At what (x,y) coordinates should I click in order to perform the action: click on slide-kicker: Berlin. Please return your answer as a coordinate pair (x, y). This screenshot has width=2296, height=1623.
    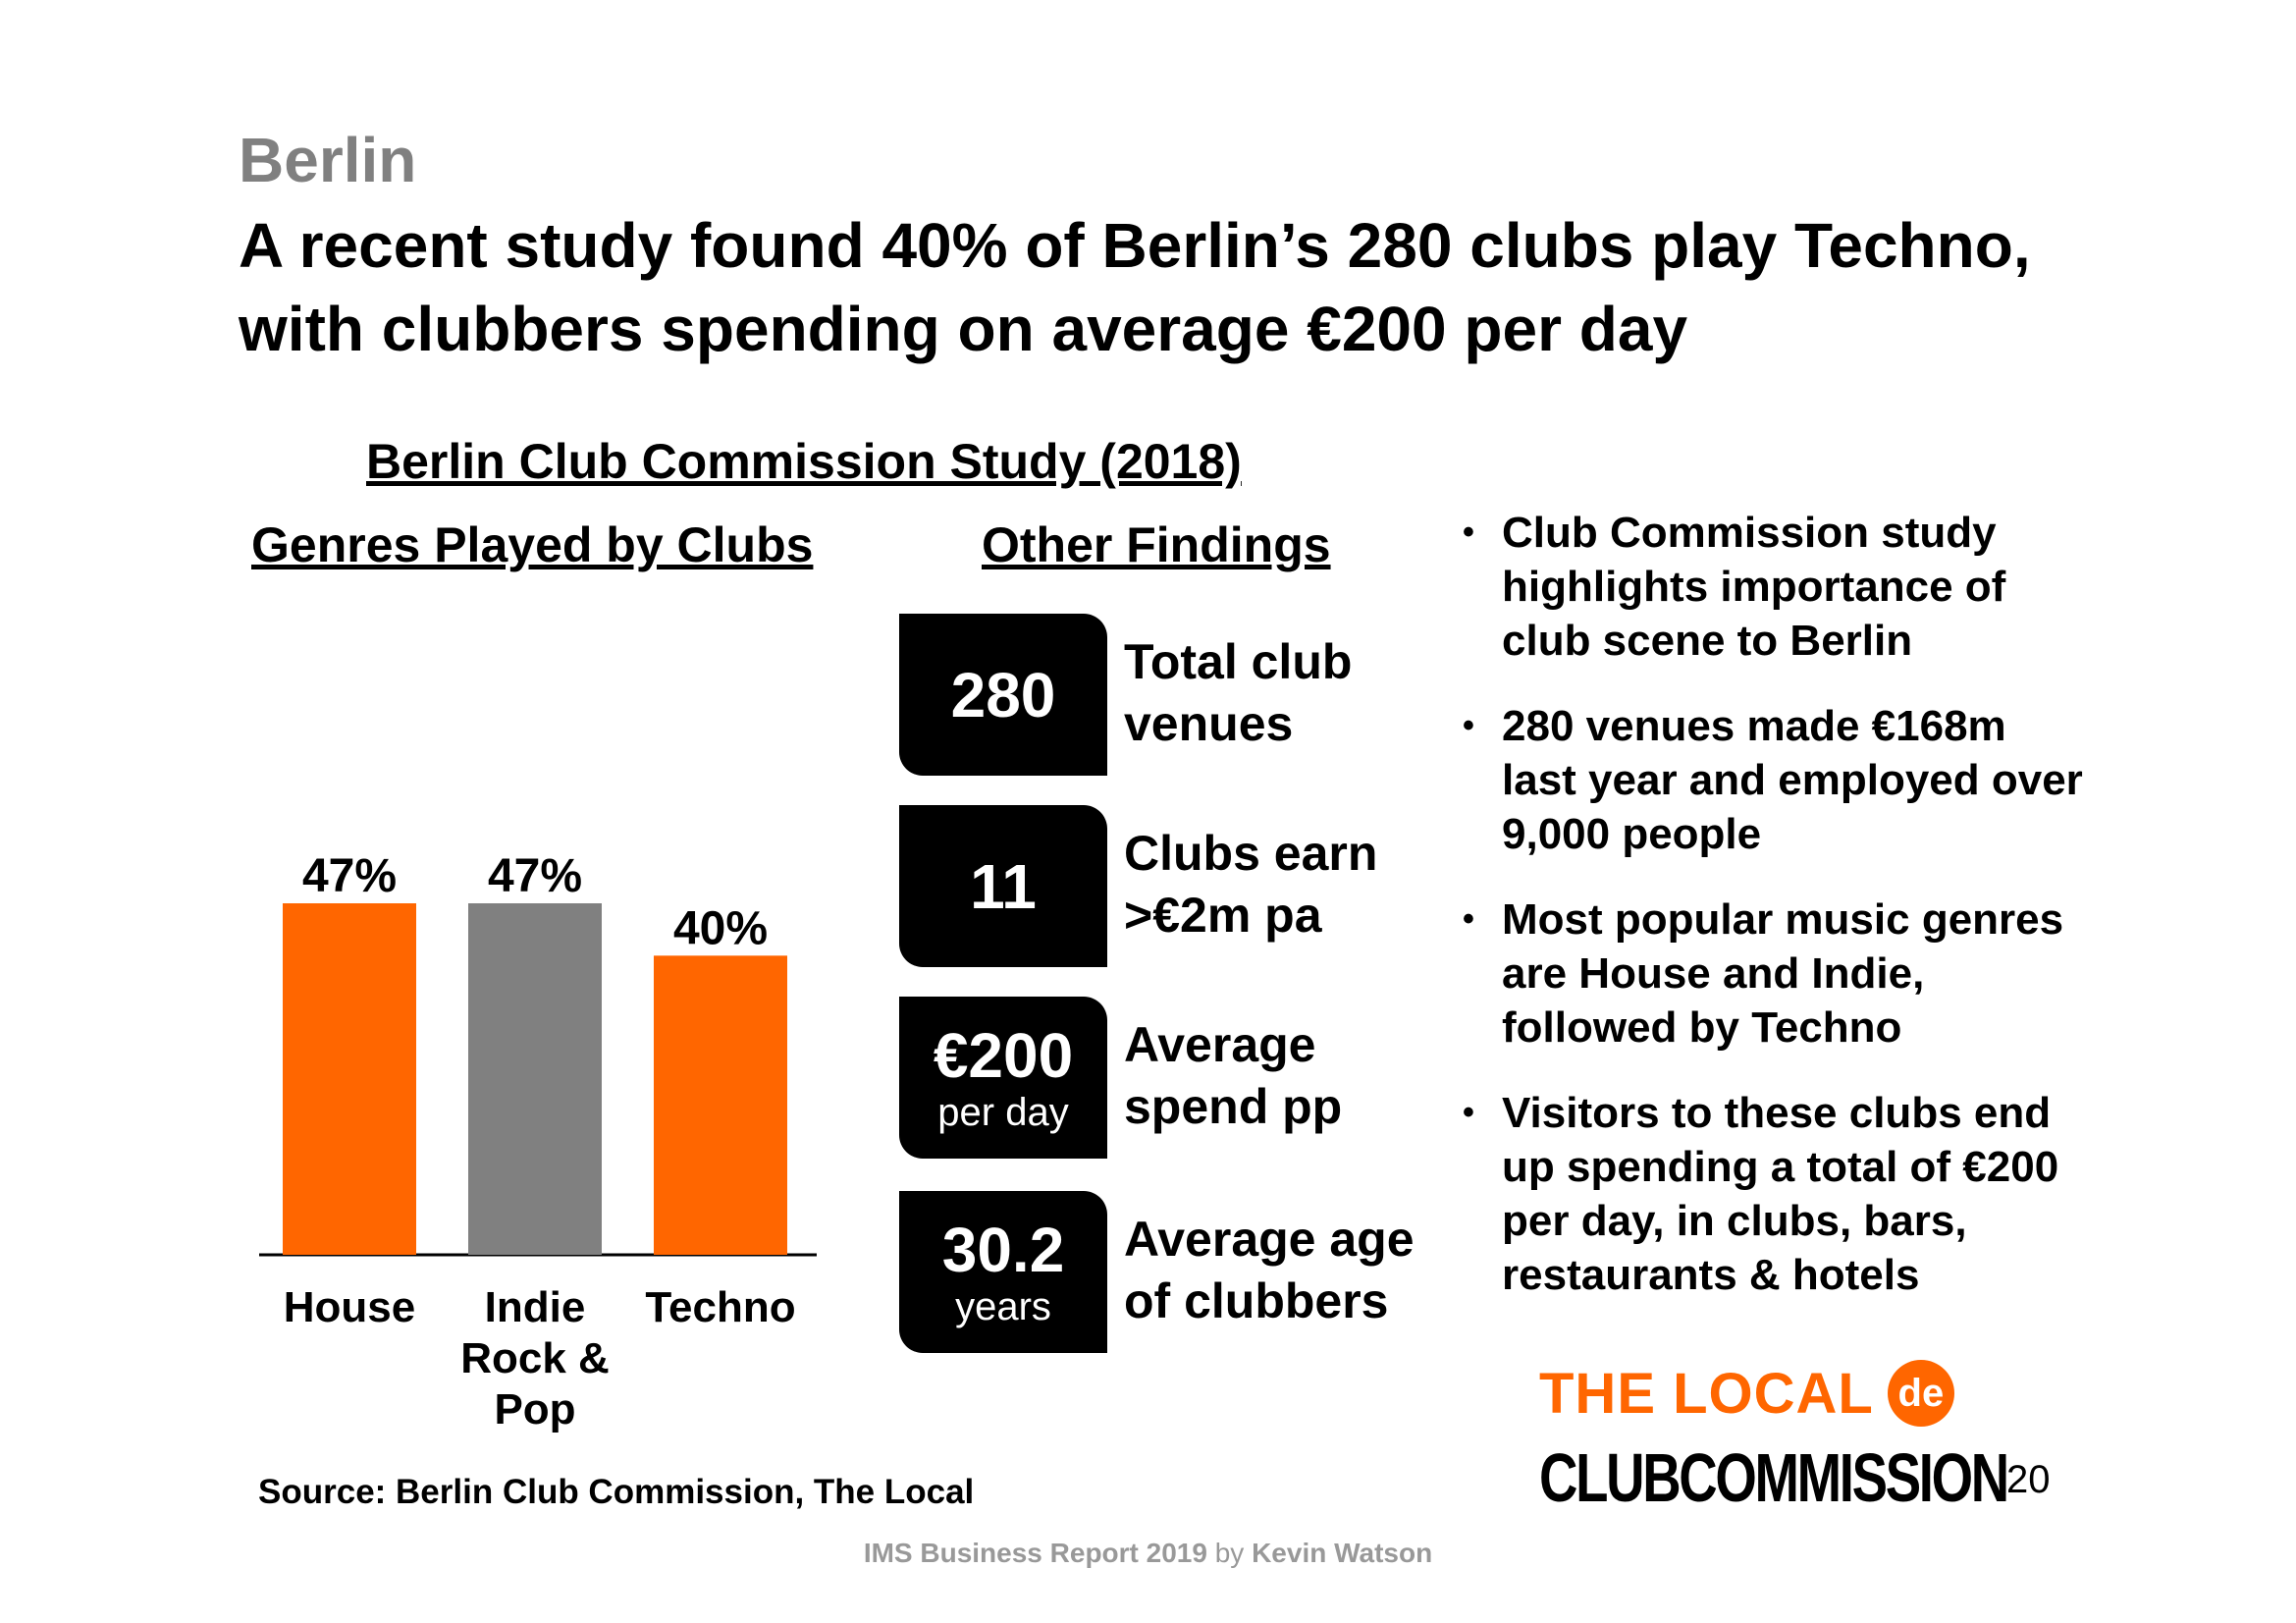
    Looking at the image, I should click on (328, 160).